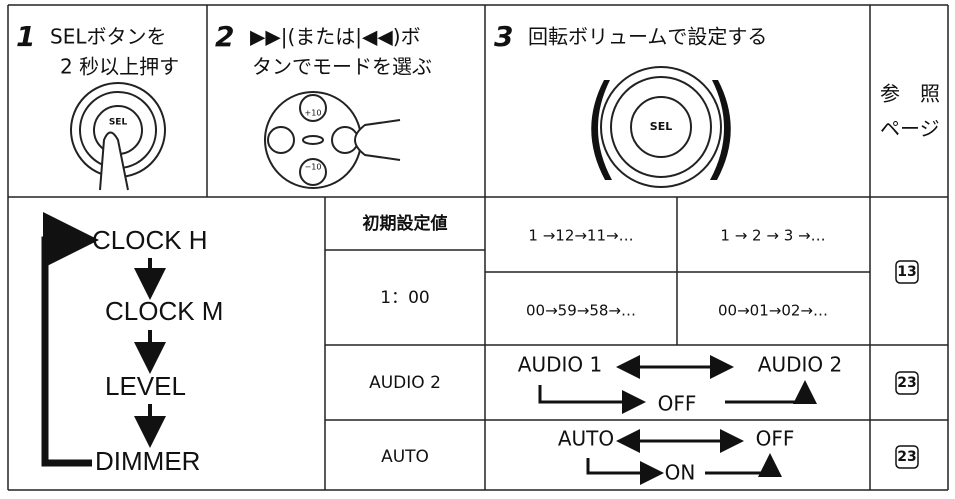 The width and height of the screenshot is (955, 499). Describe the element at coordinates (335, 37) in the screenshot. I see `step-text: ▶▶|(または|◀◀)ボ` at that location.